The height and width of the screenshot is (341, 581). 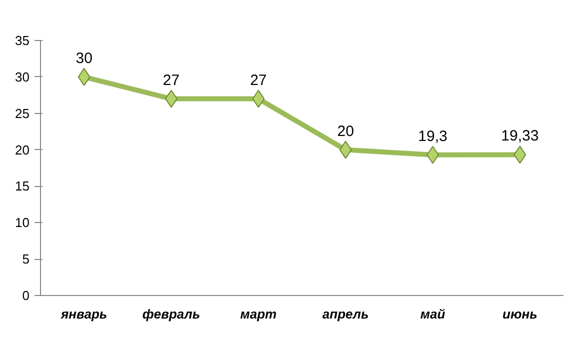 I want to click on y-tick-label: 5, so click(x=26, y=259).